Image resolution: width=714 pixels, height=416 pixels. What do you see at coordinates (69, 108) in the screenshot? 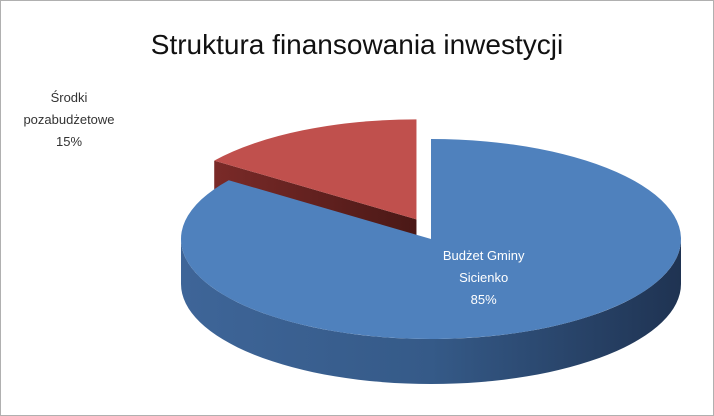
I see `data-label-name: Środki pozabudżetowe` at bounding box center [69, 108].